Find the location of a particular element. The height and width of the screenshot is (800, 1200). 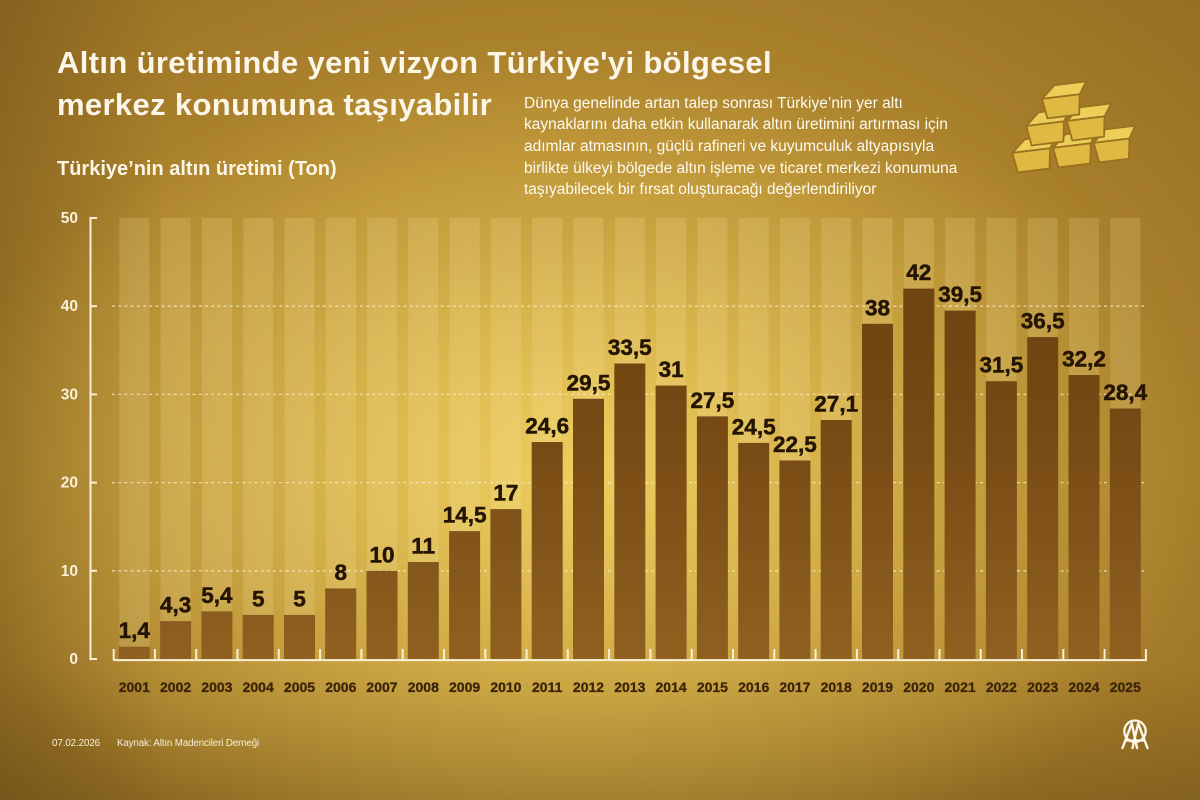

svg-text: 2012 is located at coordinates (588, 687).